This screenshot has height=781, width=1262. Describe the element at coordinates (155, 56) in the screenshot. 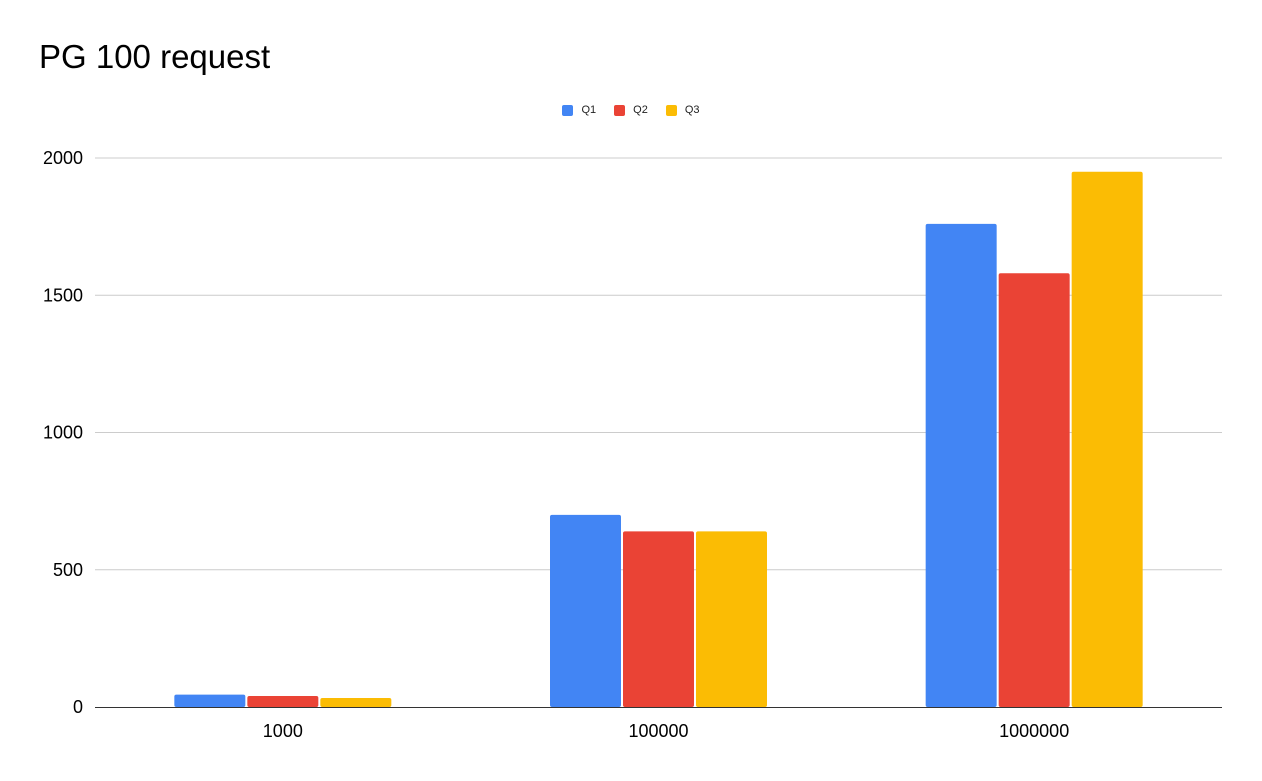

I see `chart-title: PG 100 request` at that location.